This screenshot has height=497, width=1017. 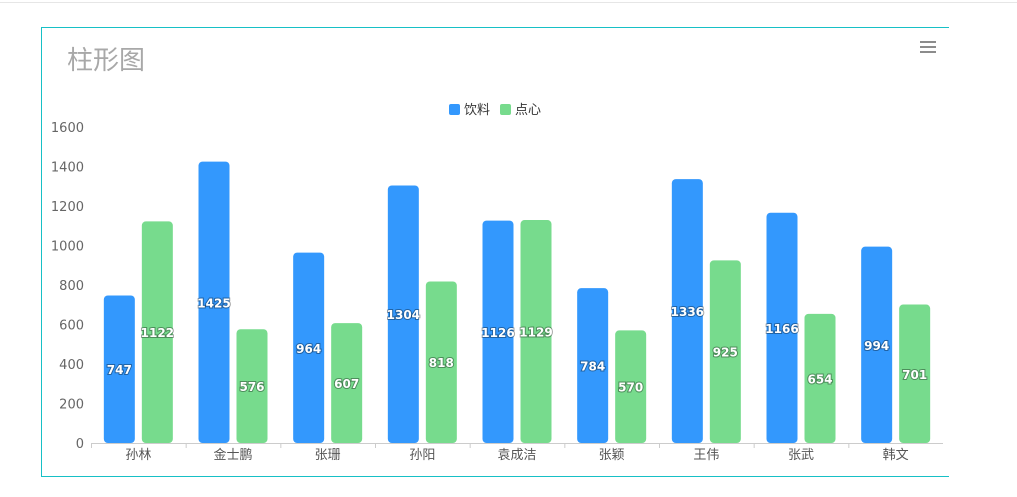 What do you see at coordinates (67, 207) in the screenshot?
I see `y-tick-label-6: 1200` at bounding box center [67, 207].